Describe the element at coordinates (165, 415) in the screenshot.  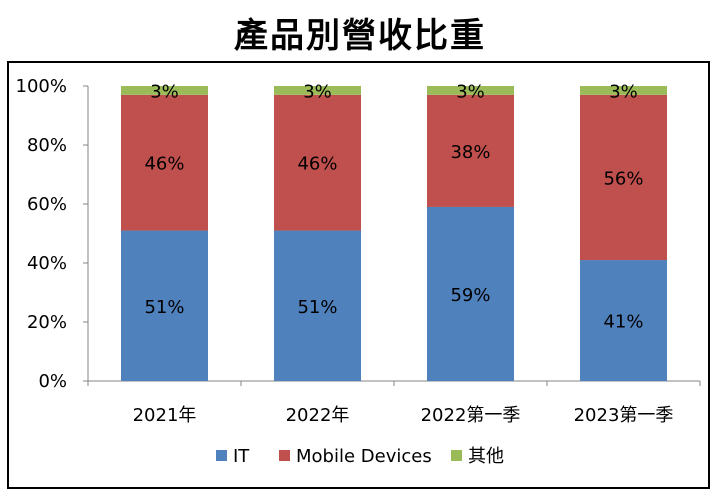
I see `x-category-label: 2021年` at that location.